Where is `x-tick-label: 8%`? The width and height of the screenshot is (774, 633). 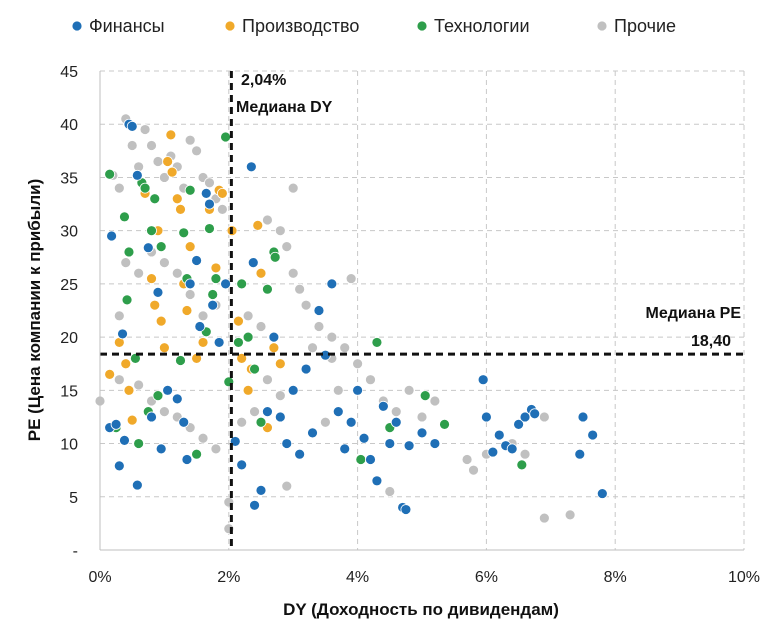
x-tick-label: 8% is located at coordinates (615, 577).